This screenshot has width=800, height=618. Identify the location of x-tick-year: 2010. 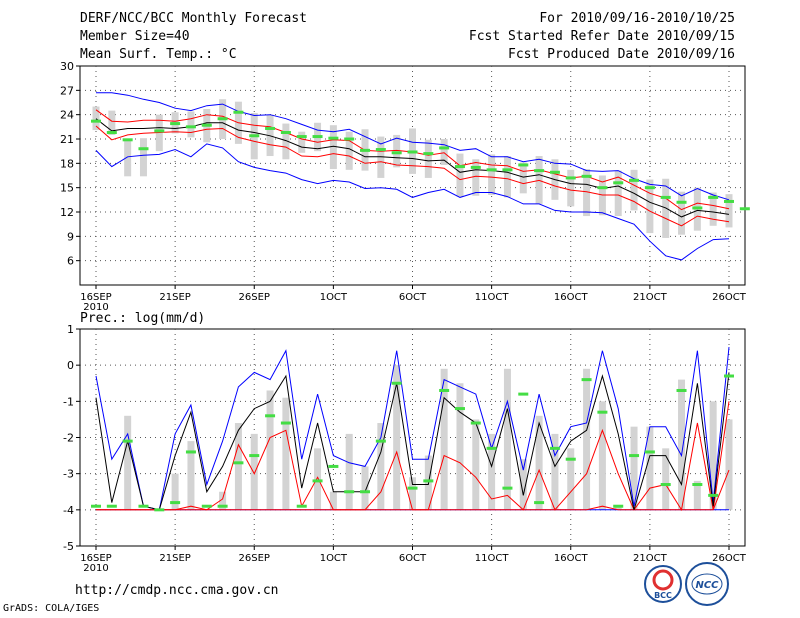
(95, 307).